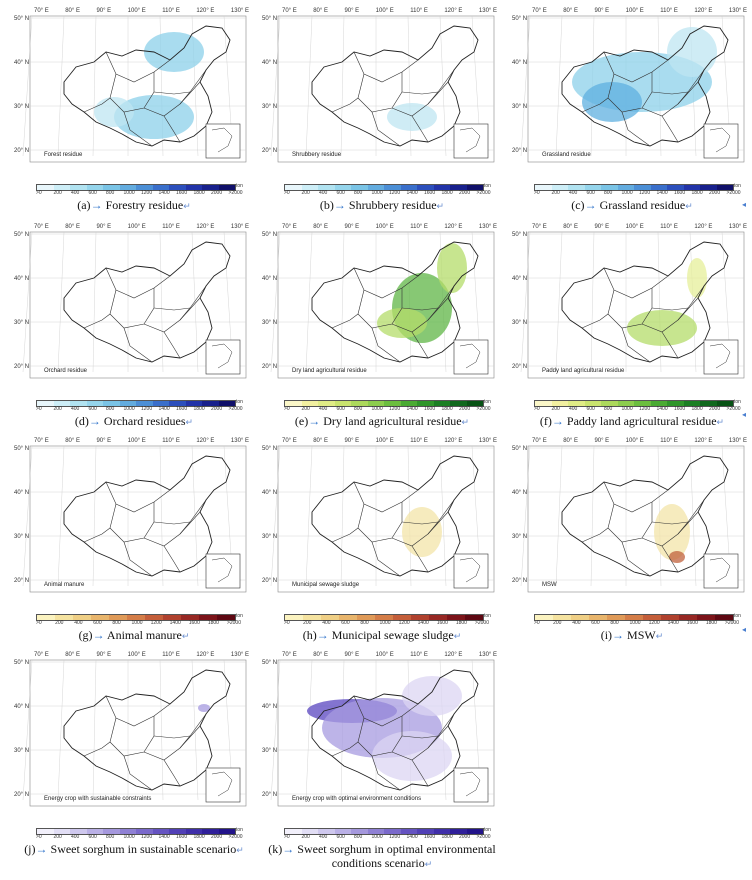 This screenshot has height=880, width=752. I want to click on legend-ticks: >0 200 400 600 800 1000 1200 1400 1600 1800 >2000, so click(639, 623).